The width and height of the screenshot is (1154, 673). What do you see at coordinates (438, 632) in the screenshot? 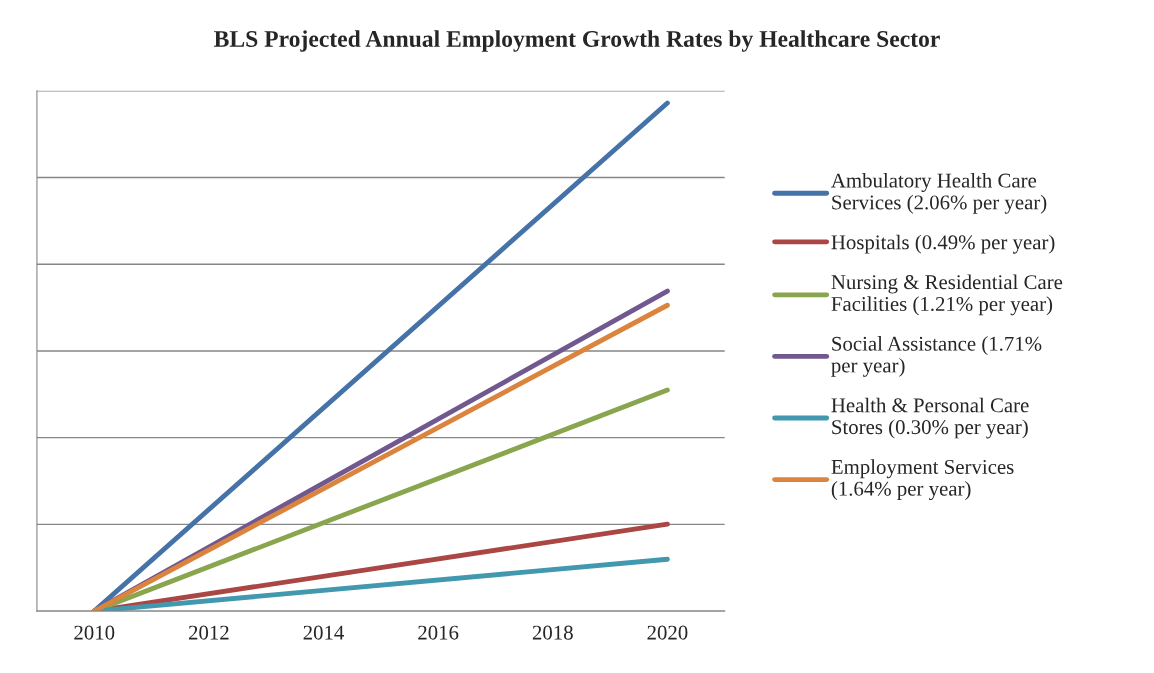
I see `x-tick-label: 2016` at bounding box center [438, 632].